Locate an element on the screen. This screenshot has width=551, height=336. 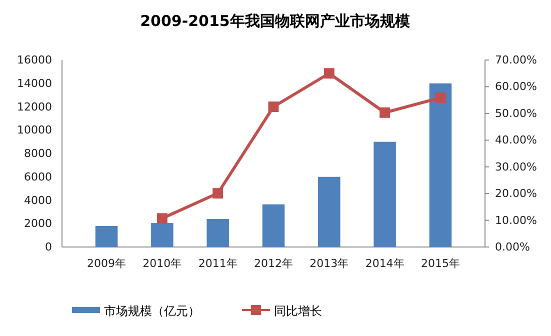
y-tick-label: 0 is located at coordinates (48, 247).